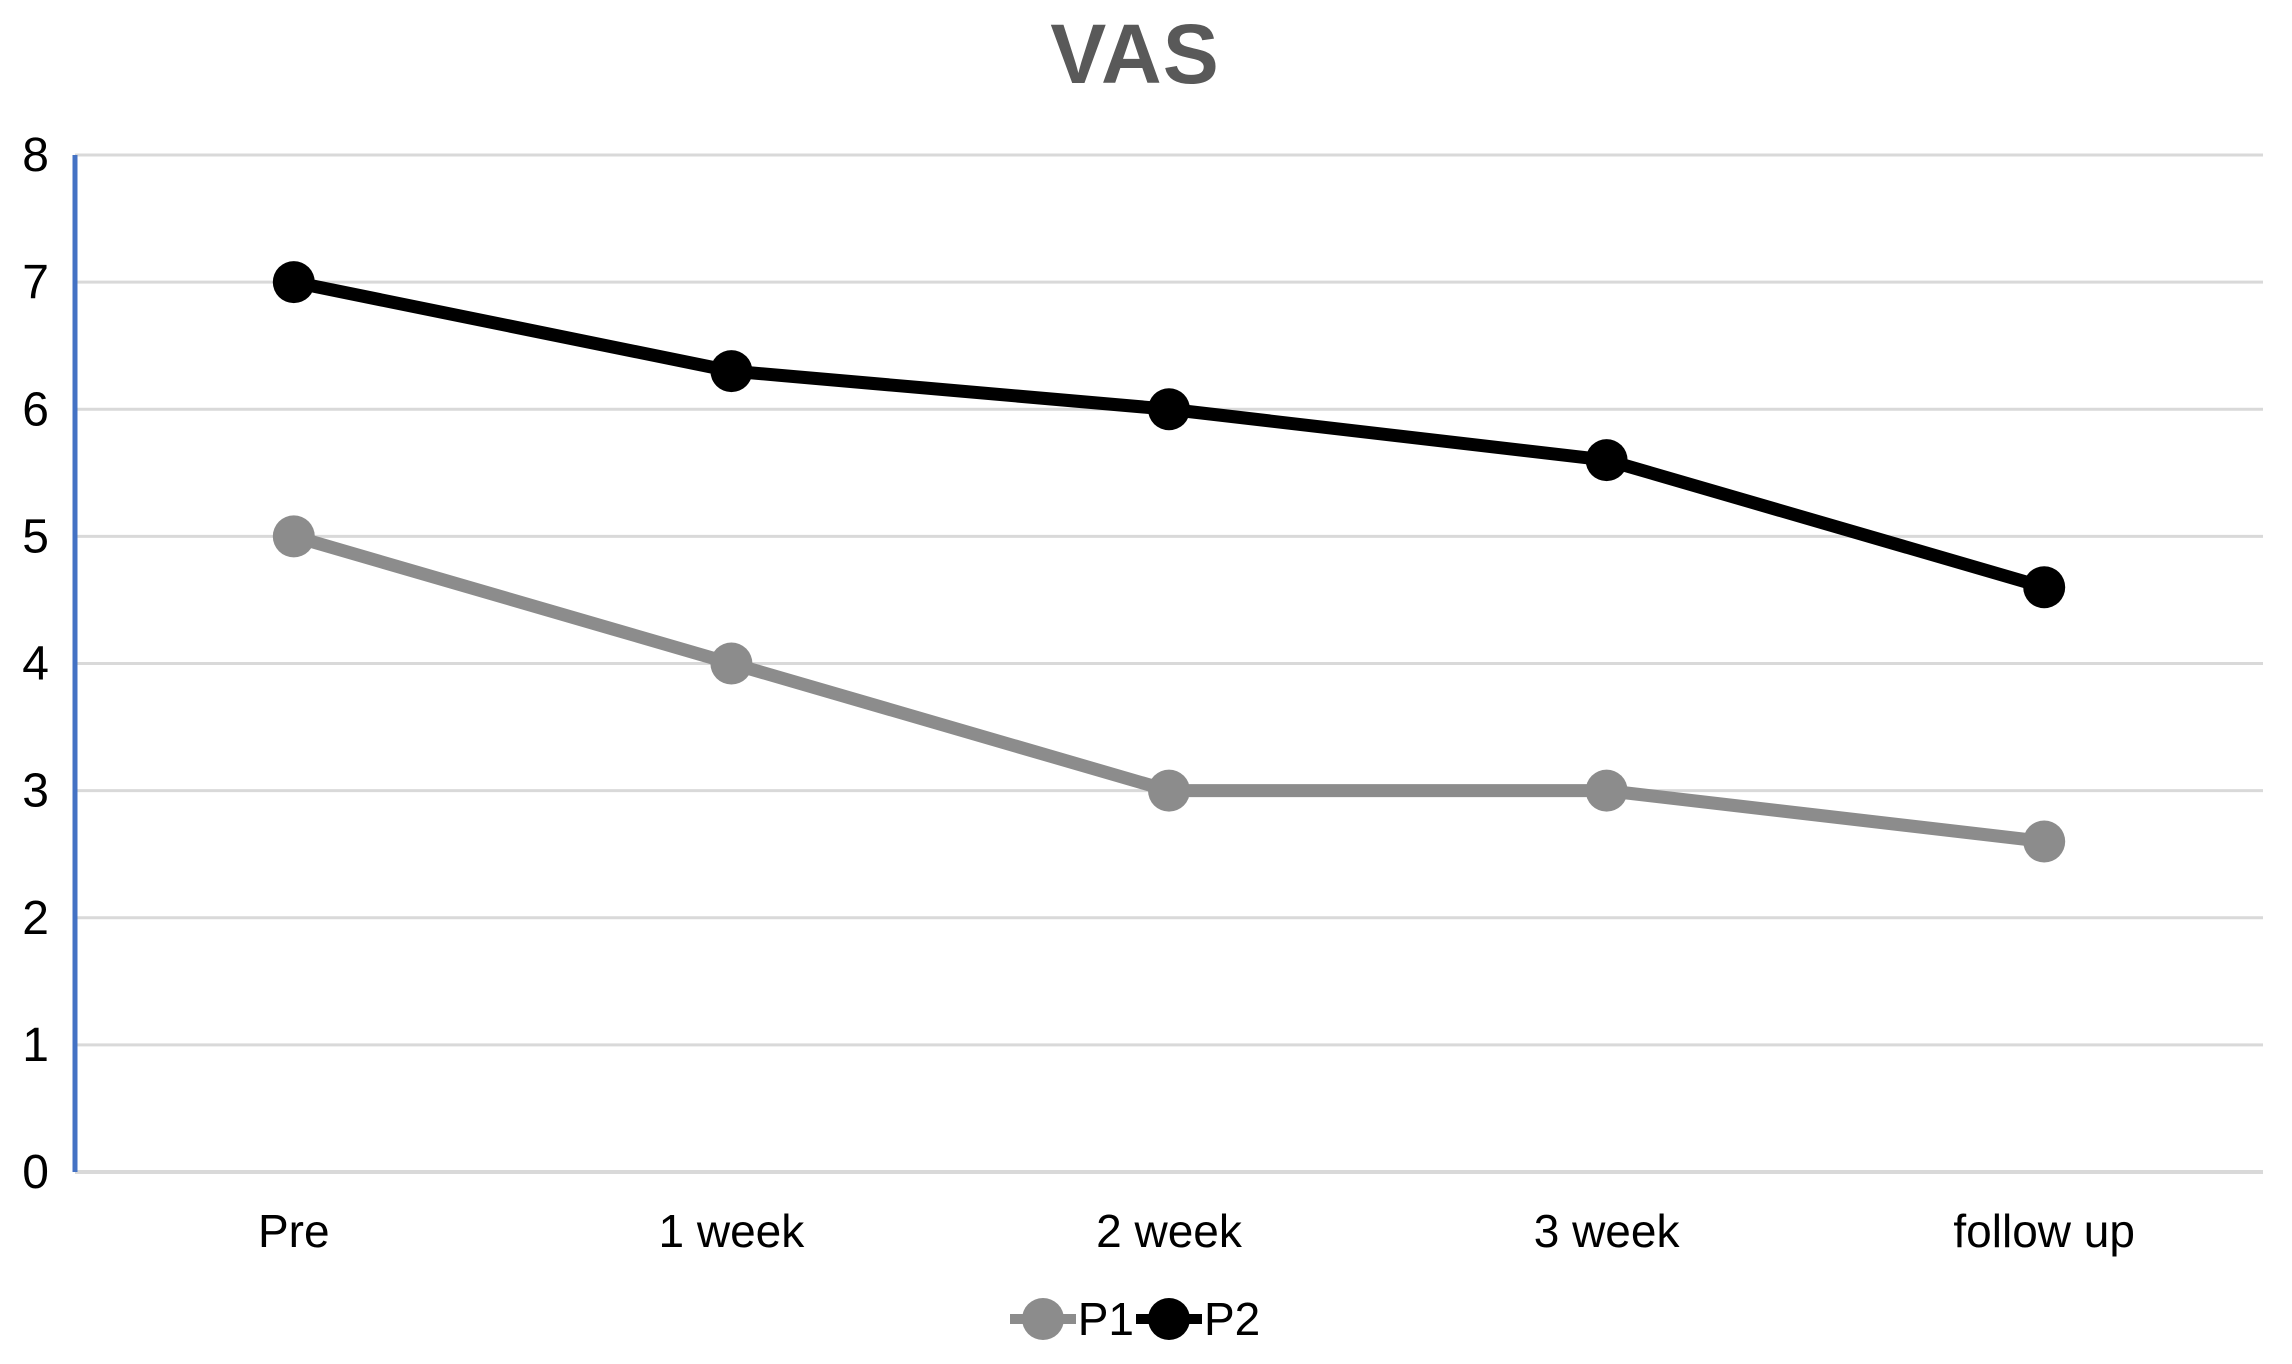  What do you see at coordinates (1607, 1231) in the screenshot?
I see `x-tick-label: 3 week` at bounding box center [1607, 1231].